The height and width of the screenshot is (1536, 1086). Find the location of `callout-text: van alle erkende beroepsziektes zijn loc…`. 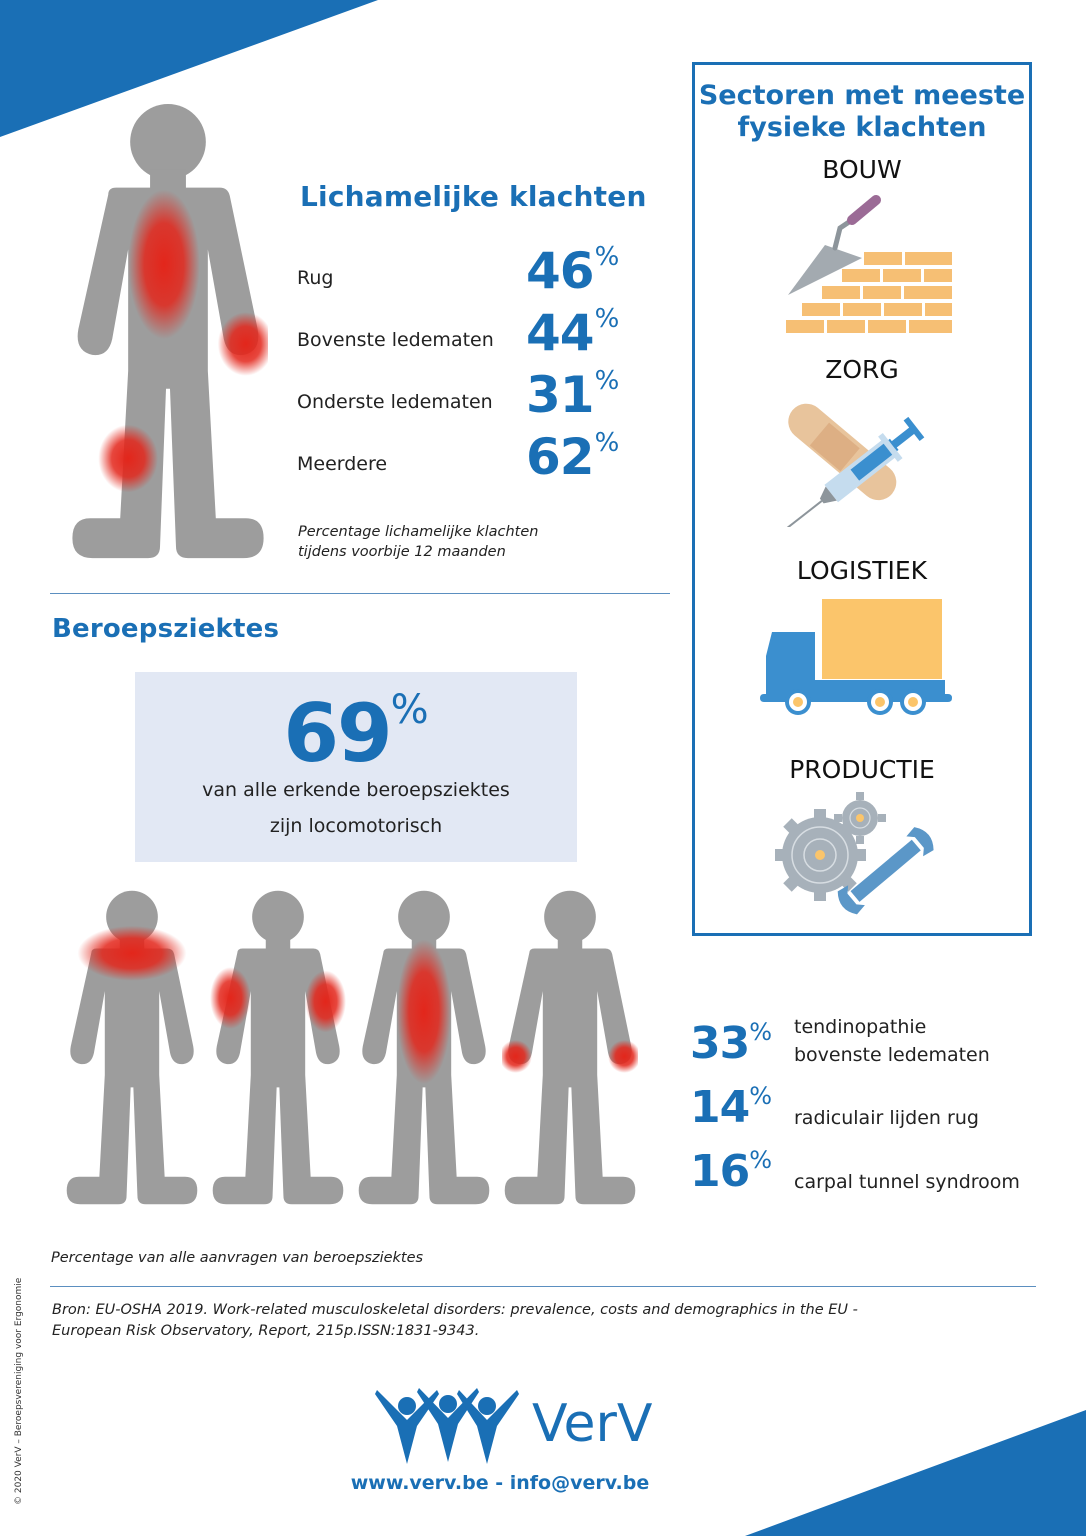

callout-text: van alle erkende beroepsziektes zijn loc… is located at coordinates (356, 808).